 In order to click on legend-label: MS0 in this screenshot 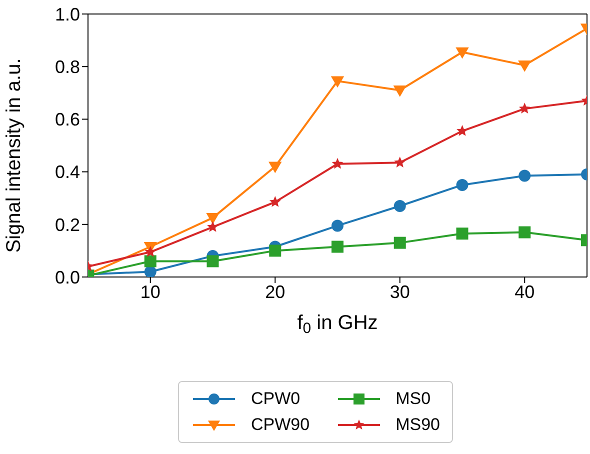, I will do `click(413, 399)`.